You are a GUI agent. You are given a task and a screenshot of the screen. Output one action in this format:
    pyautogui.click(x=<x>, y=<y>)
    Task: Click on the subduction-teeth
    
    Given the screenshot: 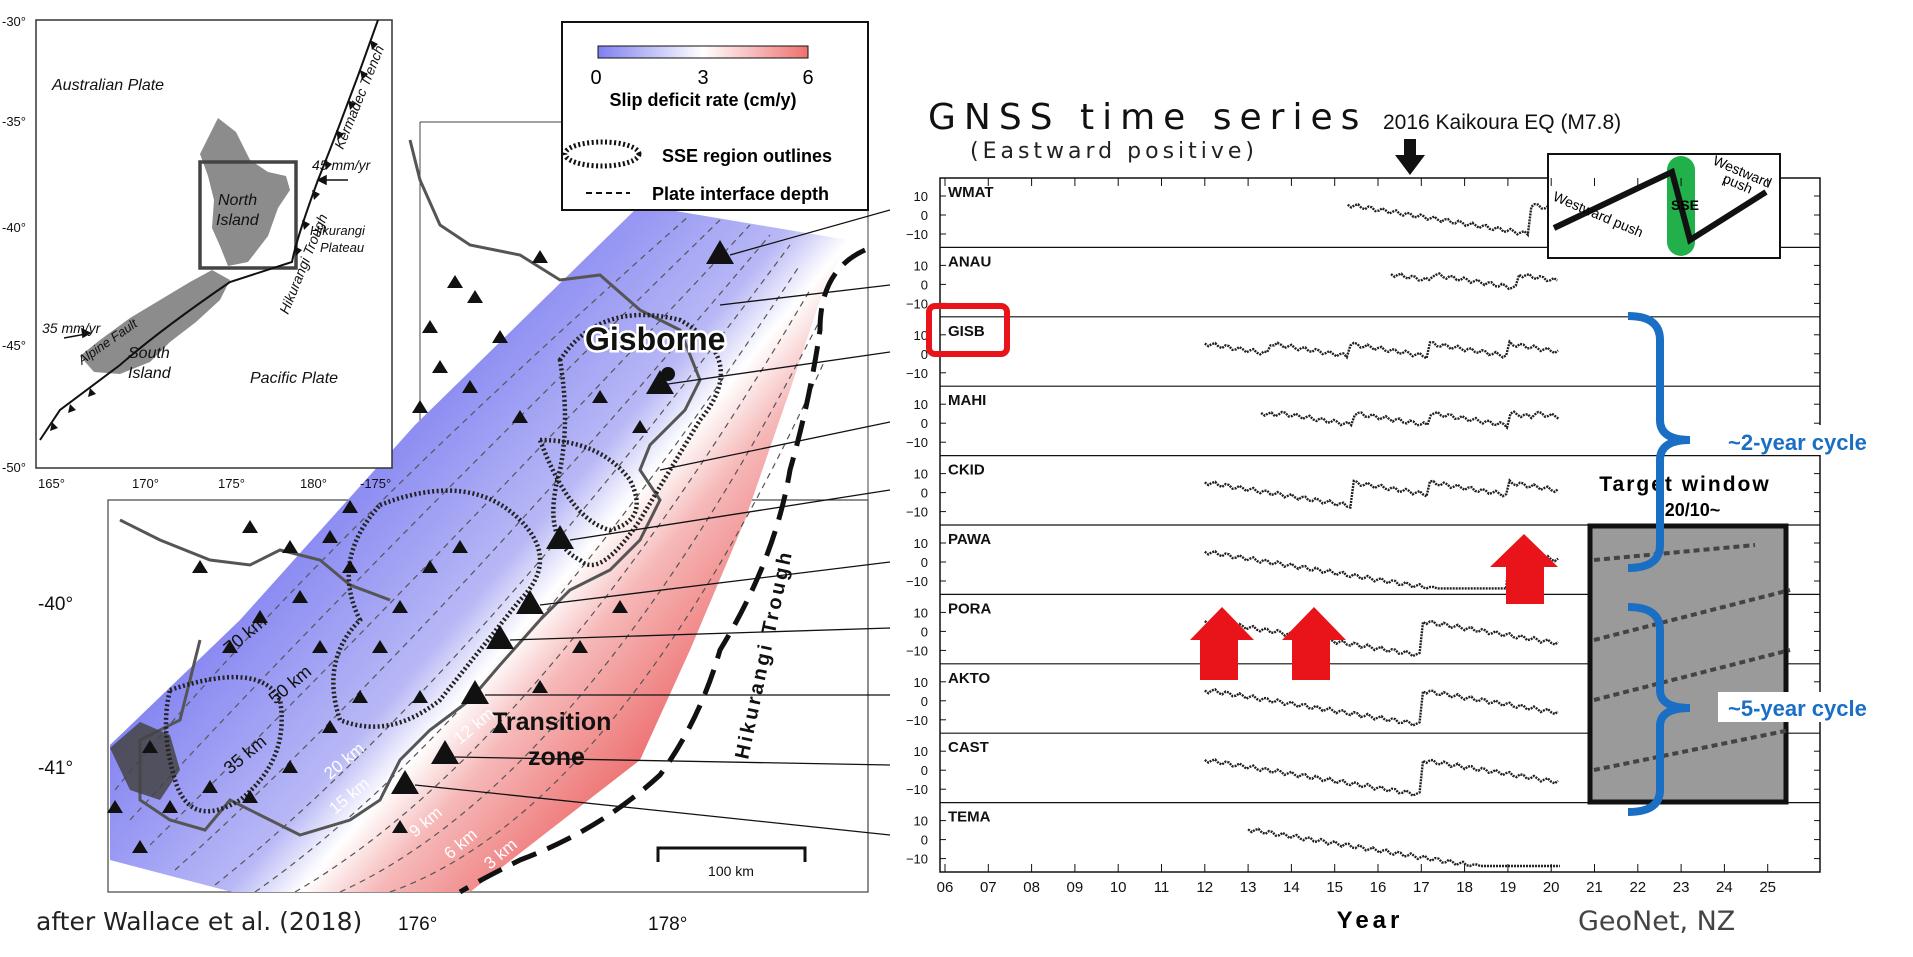 What is the action you would take?
    pyautogui.click(x=214, y=235)
    